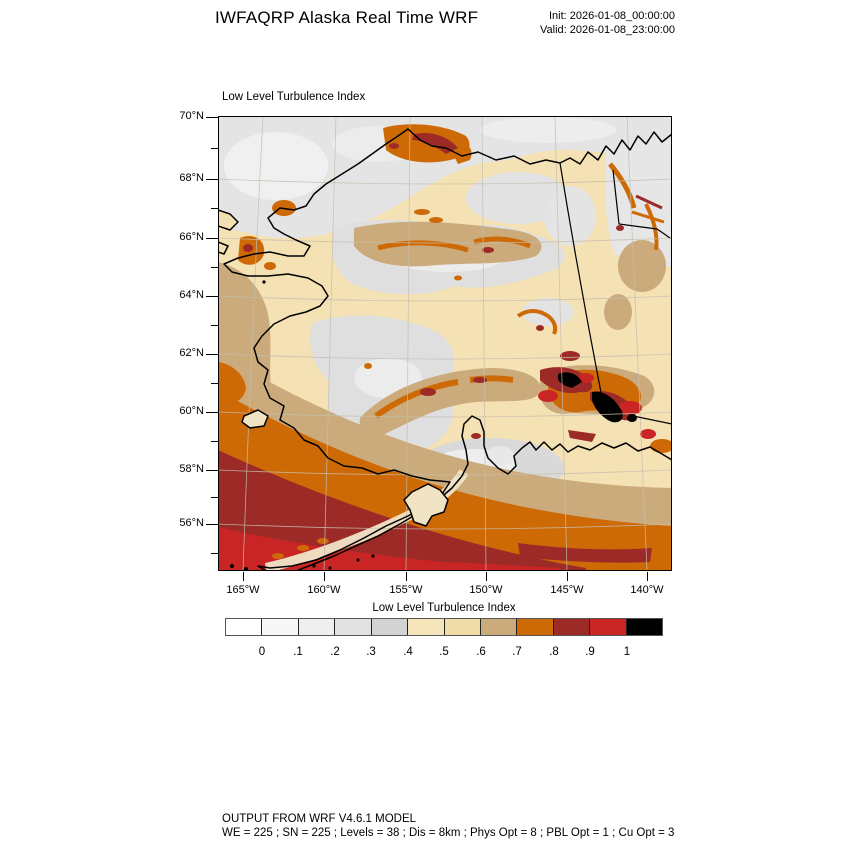 The image size is (850, 850). What do you see at coordinates (191, 237) in the screenshot?
I see `y-axis-label: 66°N` at bounding box center [191, 237].